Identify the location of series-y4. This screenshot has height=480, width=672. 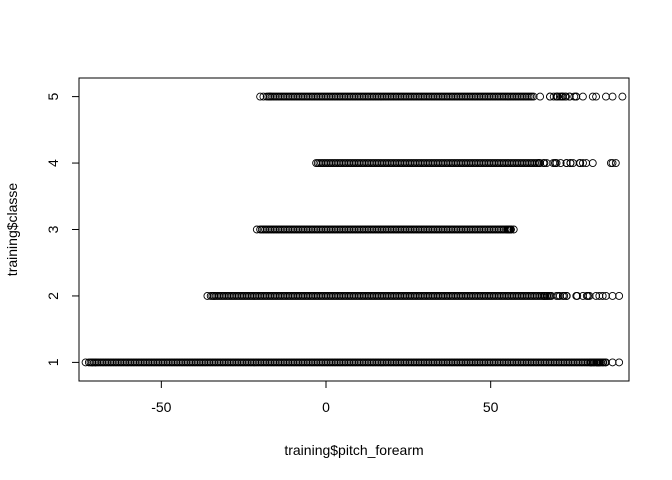
(466, 163).